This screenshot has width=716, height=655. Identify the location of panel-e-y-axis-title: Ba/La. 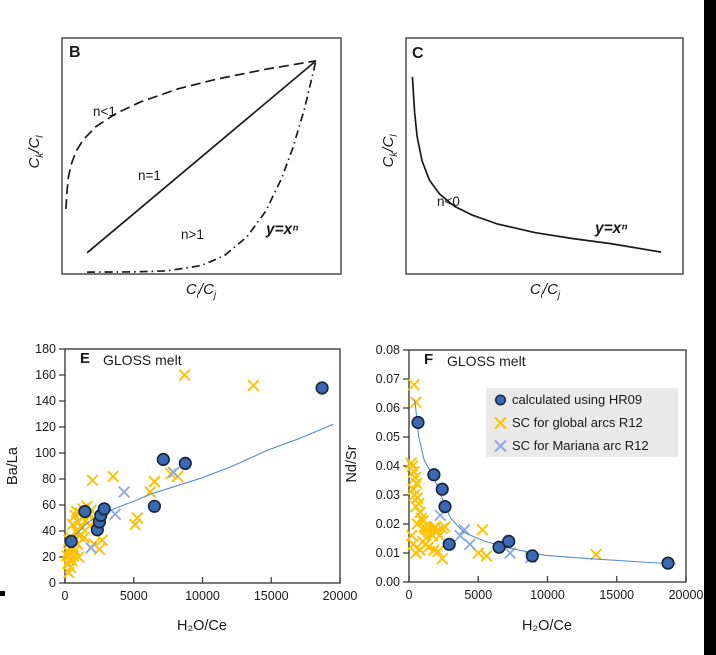
(13, 466).